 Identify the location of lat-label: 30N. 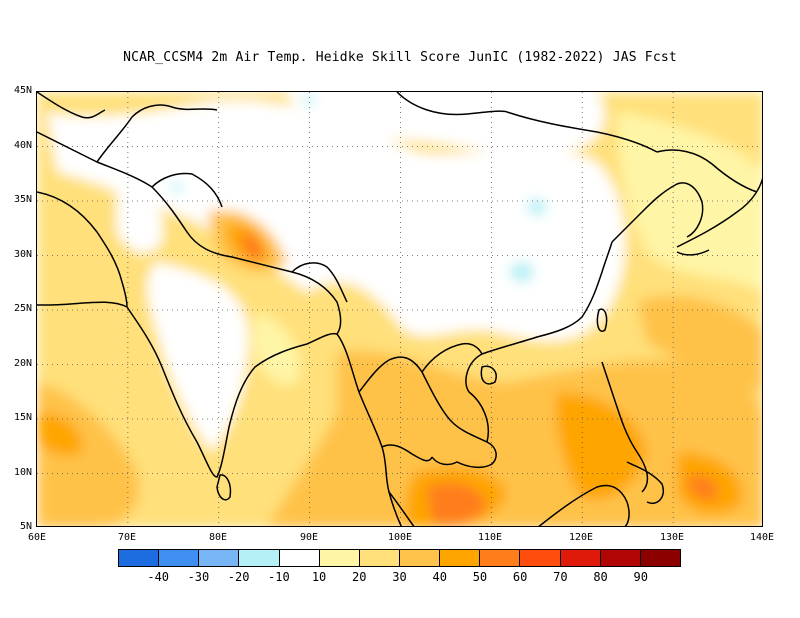
(22, 254).